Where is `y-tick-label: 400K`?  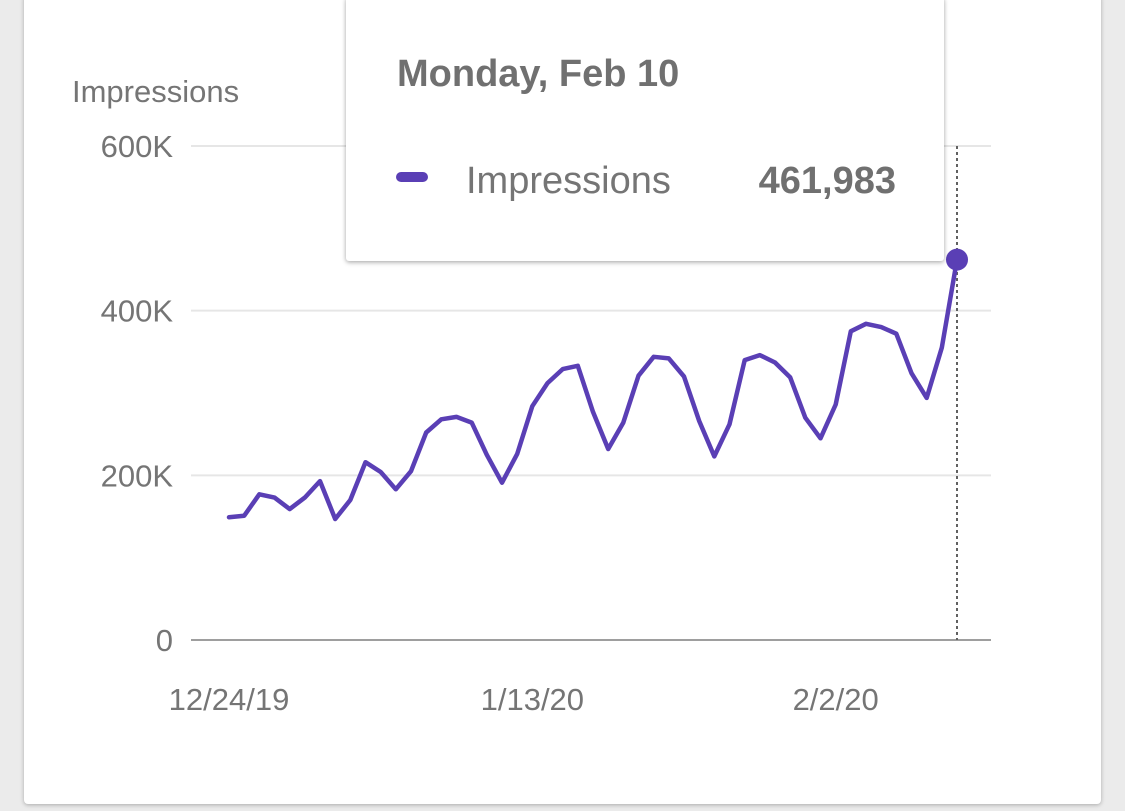
y-tick-label: 400K is located at coordinates (137, 311).